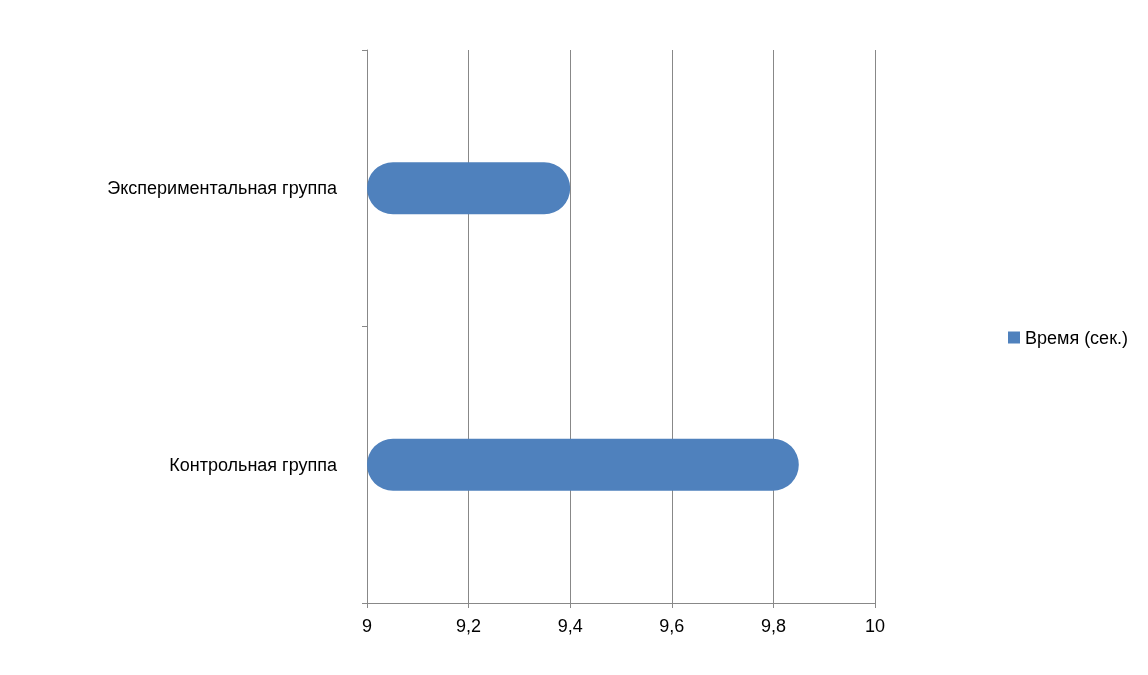  I want to click on x-tick-label: 9,2, so click(469, 626).